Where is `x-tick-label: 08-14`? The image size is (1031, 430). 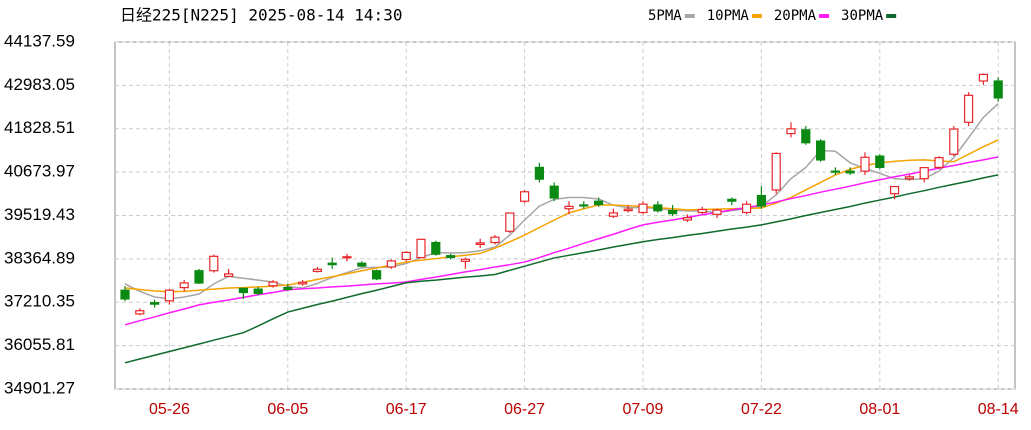 x-tick-label: 08-14 is located at coordinates (998, 409).